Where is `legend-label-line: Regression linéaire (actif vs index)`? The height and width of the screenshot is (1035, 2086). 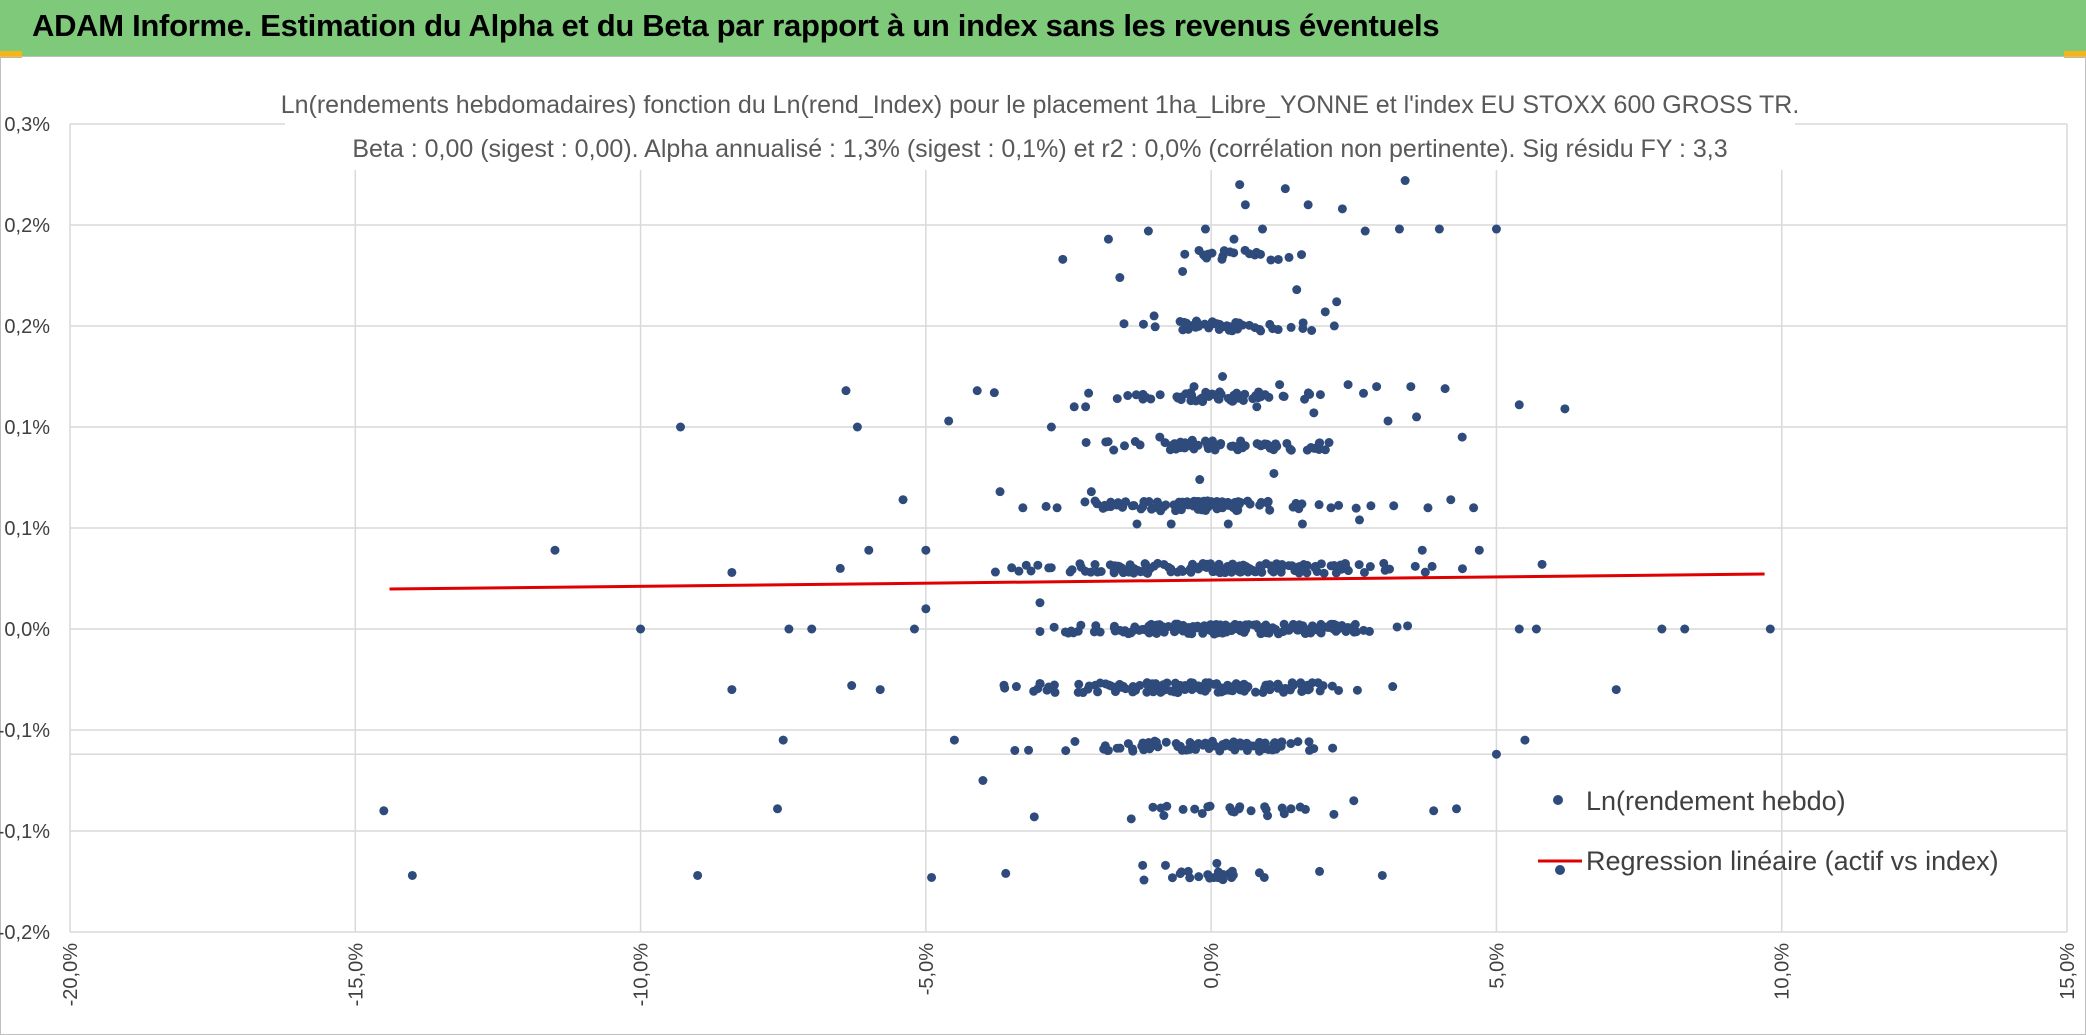
legend-label-line: Regression linéaire (actif vs index) is located at coordinates (1792, 861).